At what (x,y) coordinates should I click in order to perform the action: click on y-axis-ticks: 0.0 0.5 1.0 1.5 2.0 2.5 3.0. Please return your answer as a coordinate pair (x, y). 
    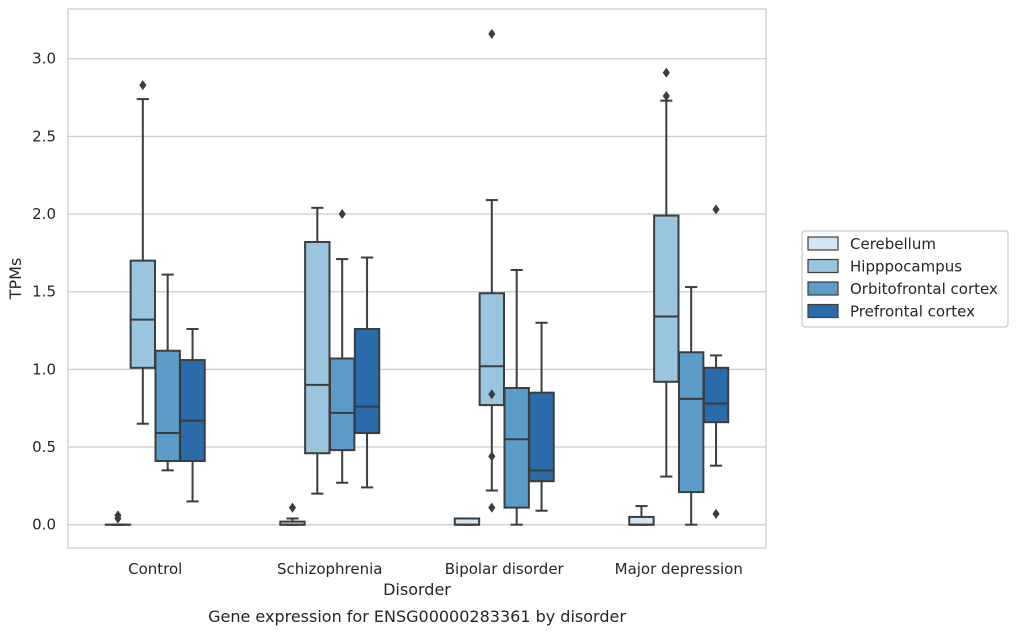
    Looking at the image, I should click on (44, 292).